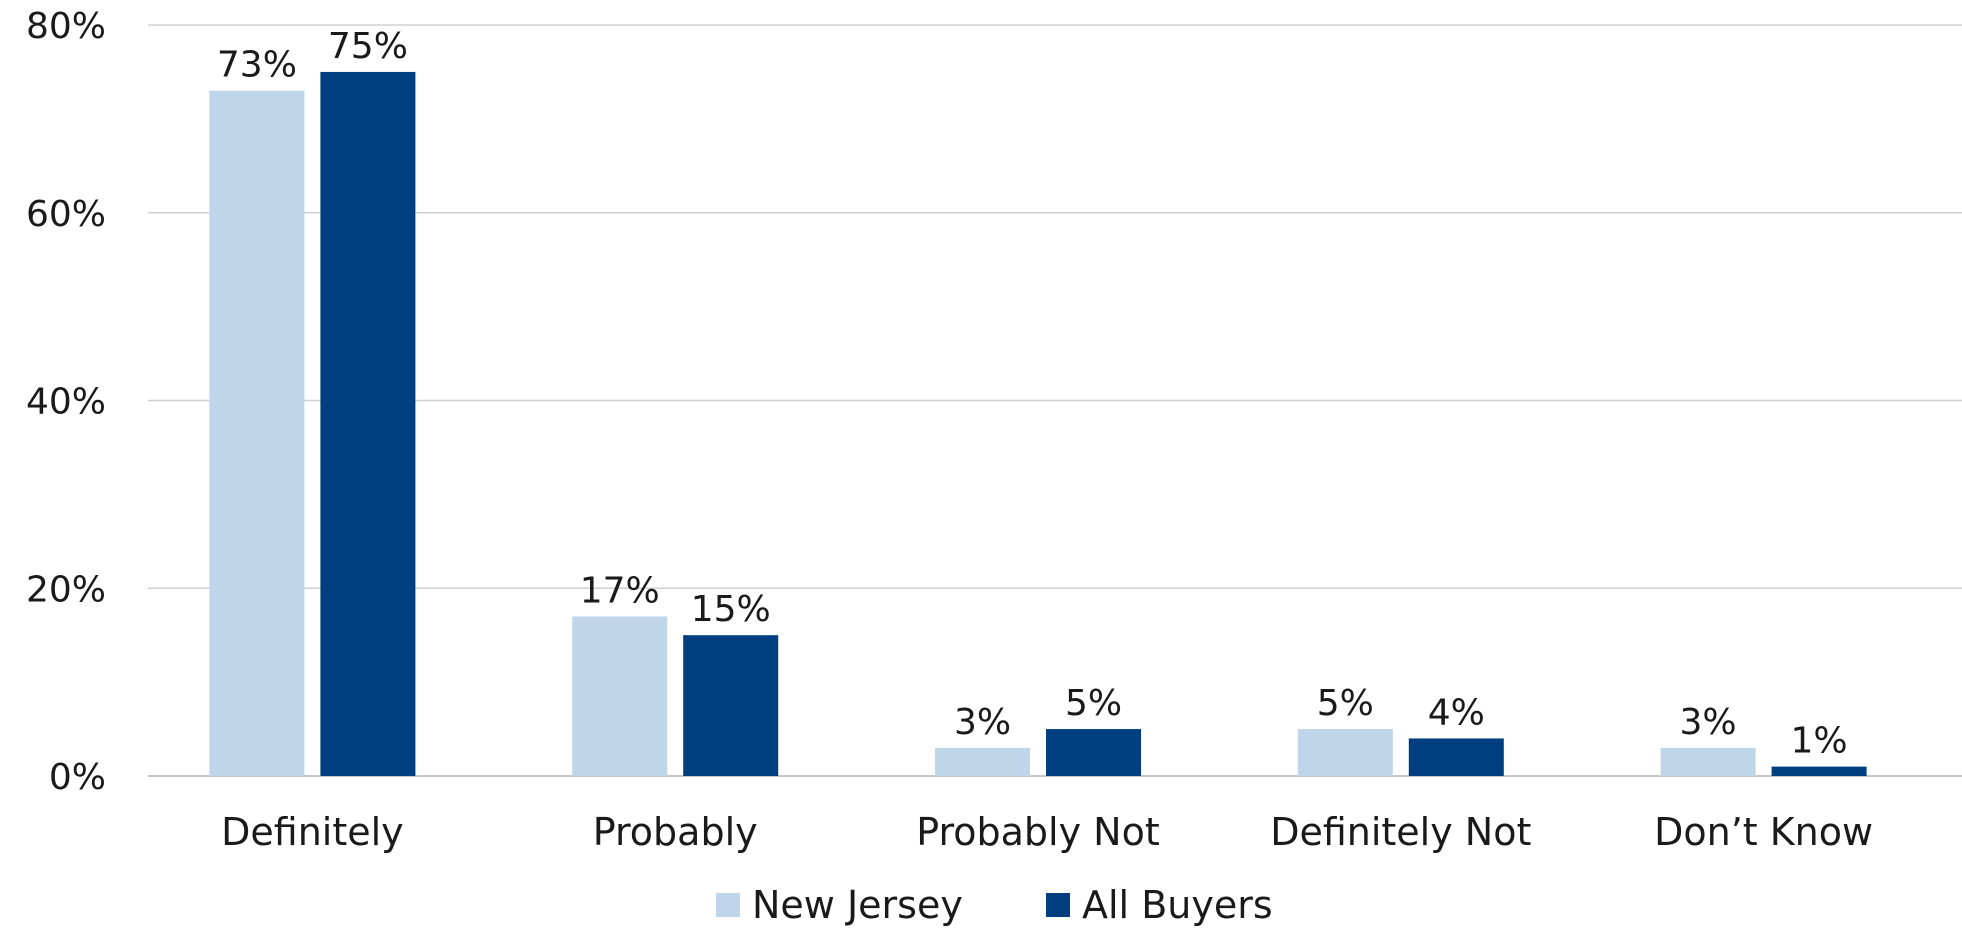 The height and width of the screenshot is (928, 1962). What do you see at coordinates (1763, 832) in the screenshot?
I see `category-label: Don’t Know` at bounding box center [1763, 832].